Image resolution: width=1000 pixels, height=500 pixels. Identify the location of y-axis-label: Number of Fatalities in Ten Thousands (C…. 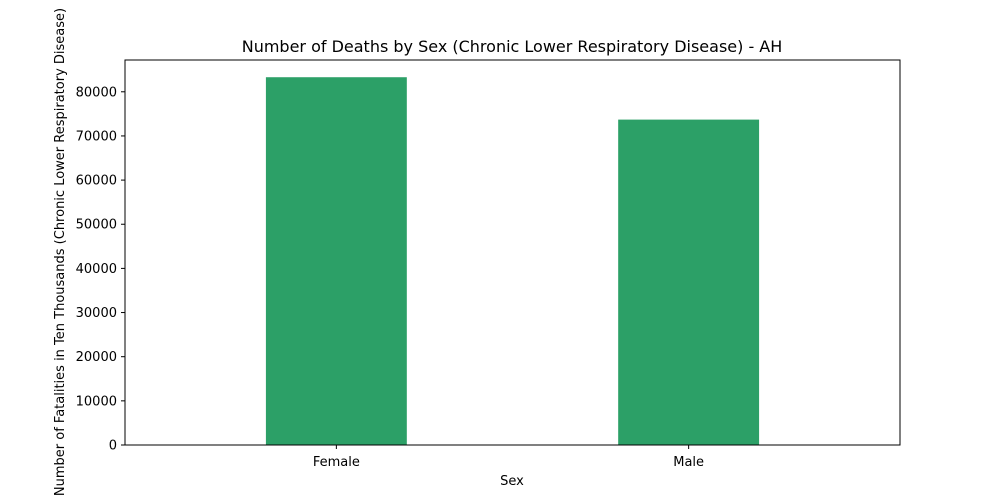
(60, 252).